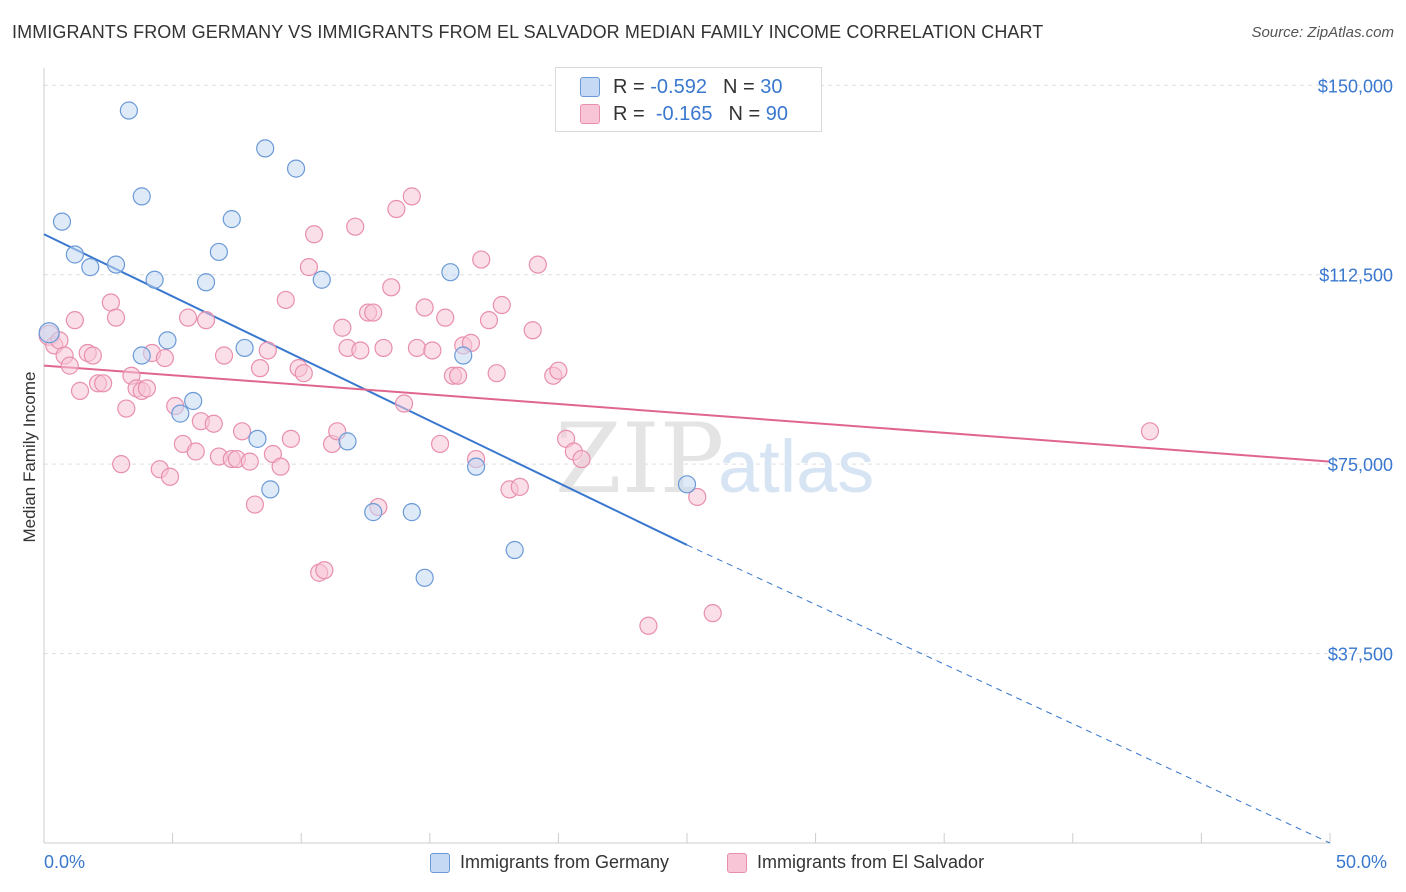 The image size is (1406, 892). Describe the element at coordinates (1360, 655) in the screenshot. I see `y-tick-label: $37,500` at that location.